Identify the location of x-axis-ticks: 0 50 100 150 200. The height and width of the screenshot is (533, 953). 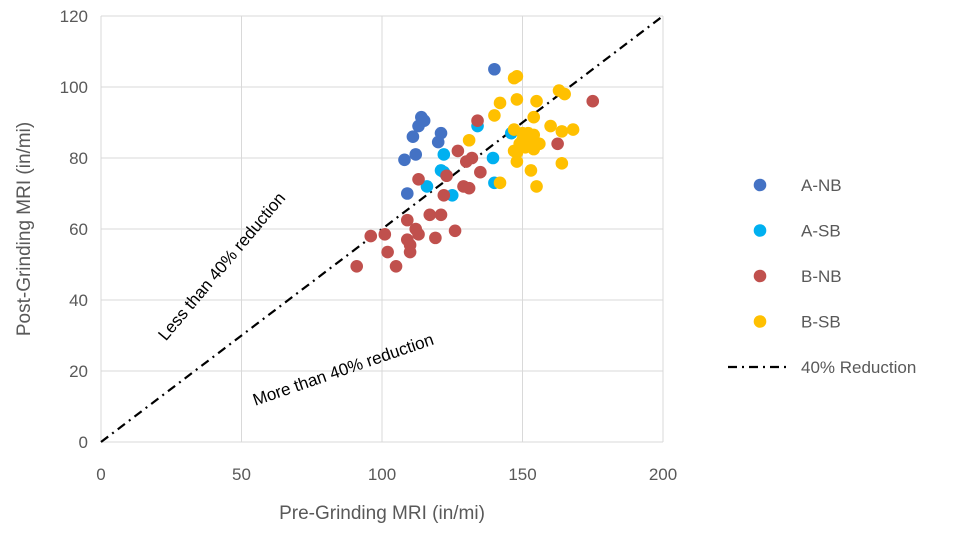
(386, 474).